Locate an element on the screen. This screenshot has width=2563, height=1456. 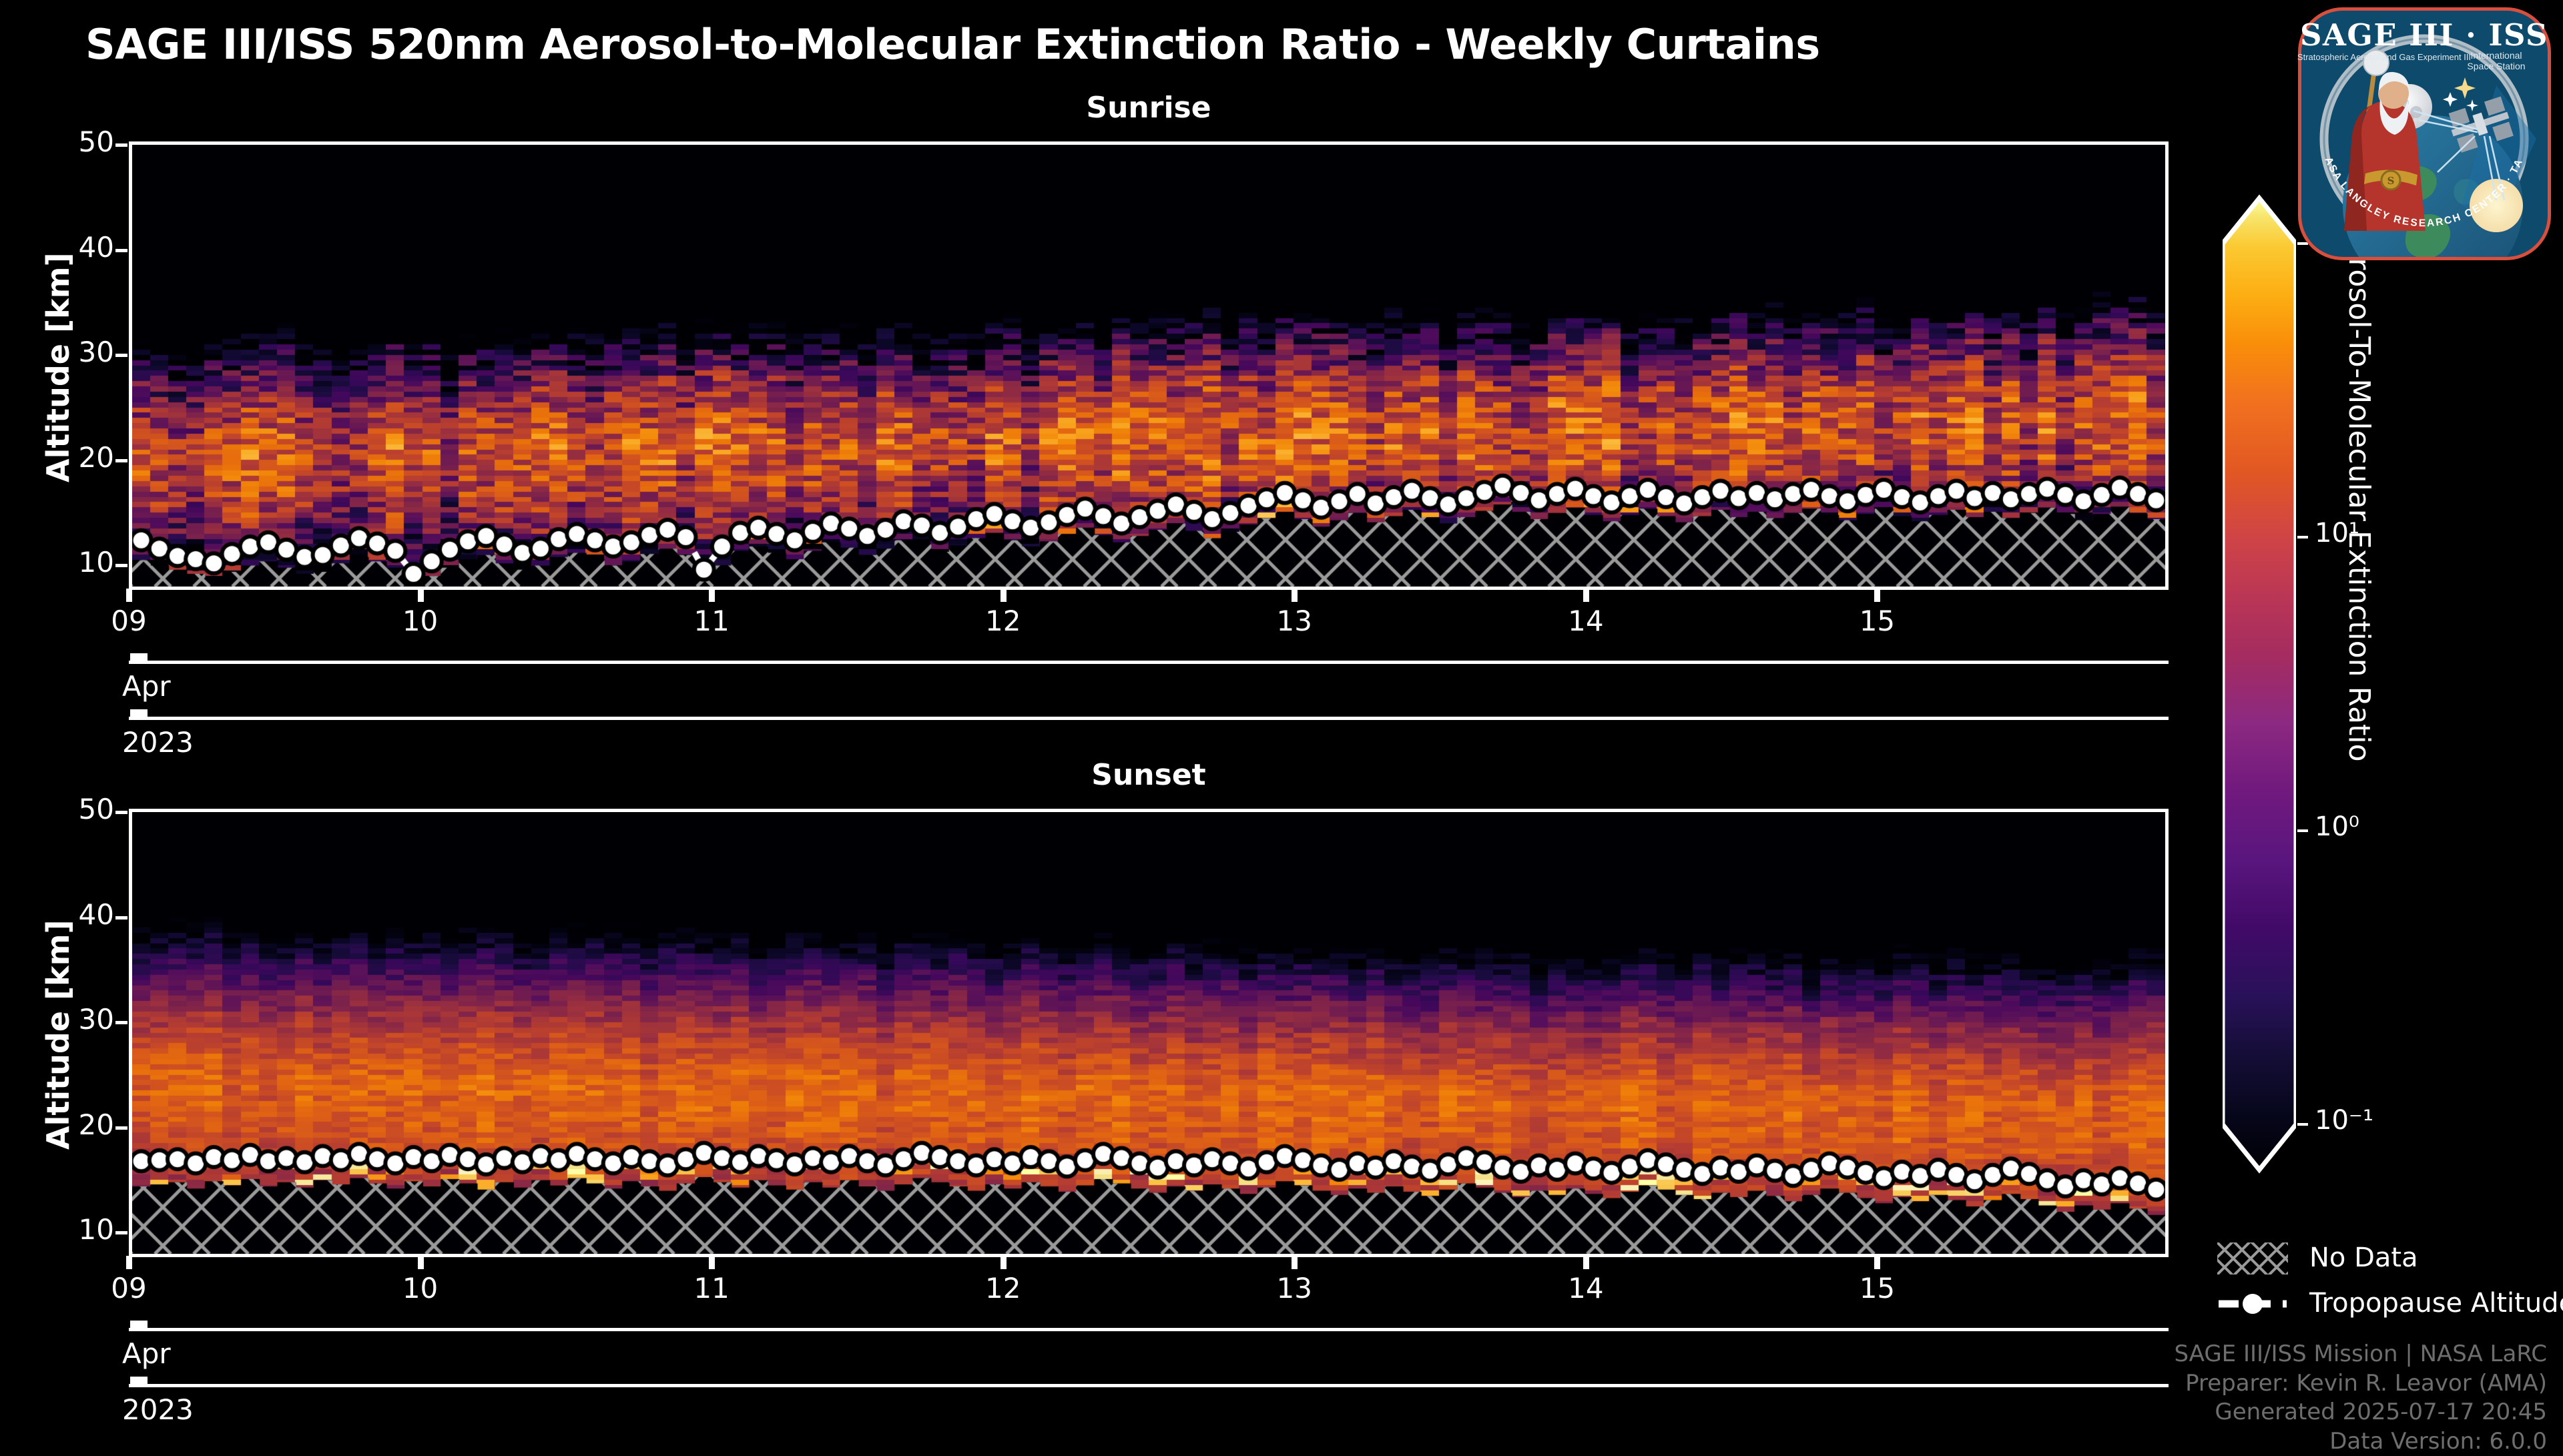
footer-line-generated: Generated 2025-07-17 20:45 is located at coordinates (2381, 1412).